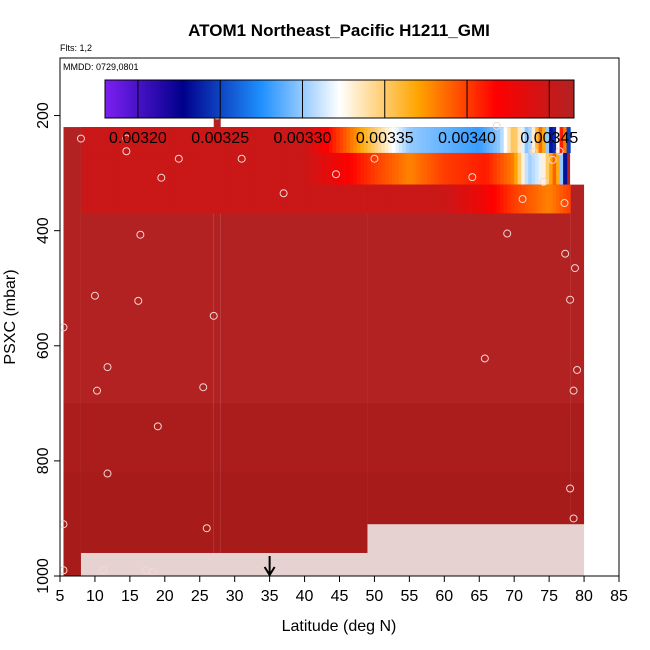 The width and height of the screenshot is (650, 650). Describe the element at coordinates (269, 571) in the screenshot. I see `marker-arrow-head` at that location.